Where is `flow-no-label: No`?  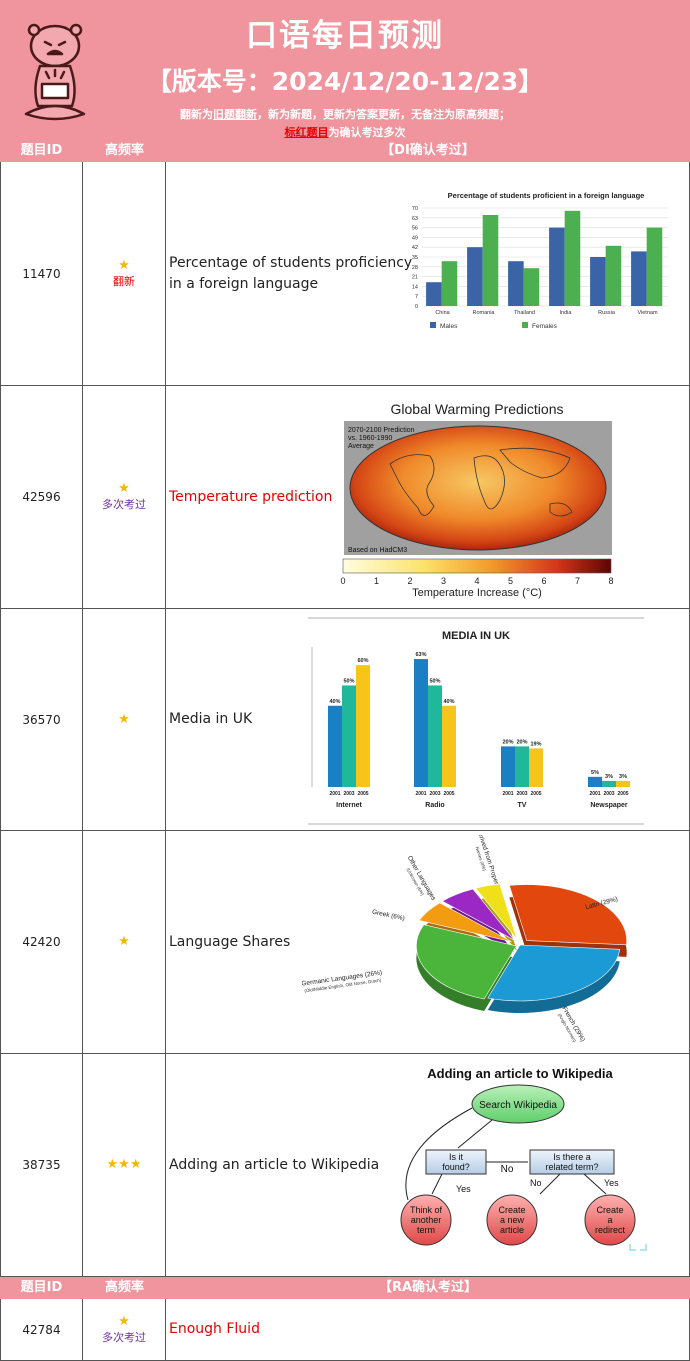
flow-no-label: No is located at coordinates (536, 1183).